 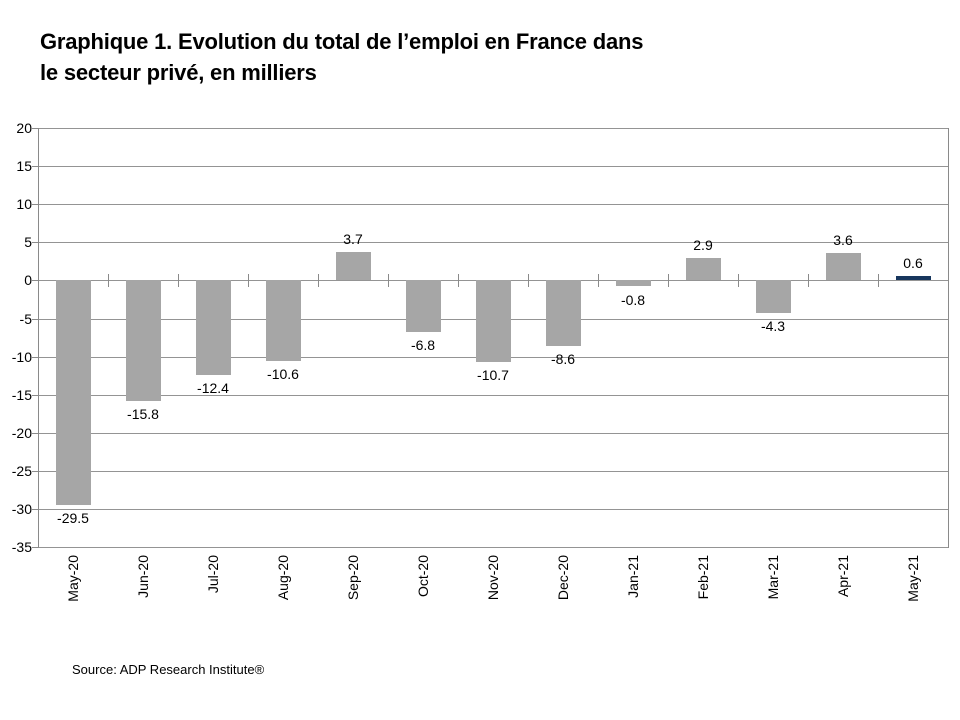 What do you see at coordinates (843, 239) in the screenshot?
I see `bar-value-label: 3.6` at bounding box center [843, 239].